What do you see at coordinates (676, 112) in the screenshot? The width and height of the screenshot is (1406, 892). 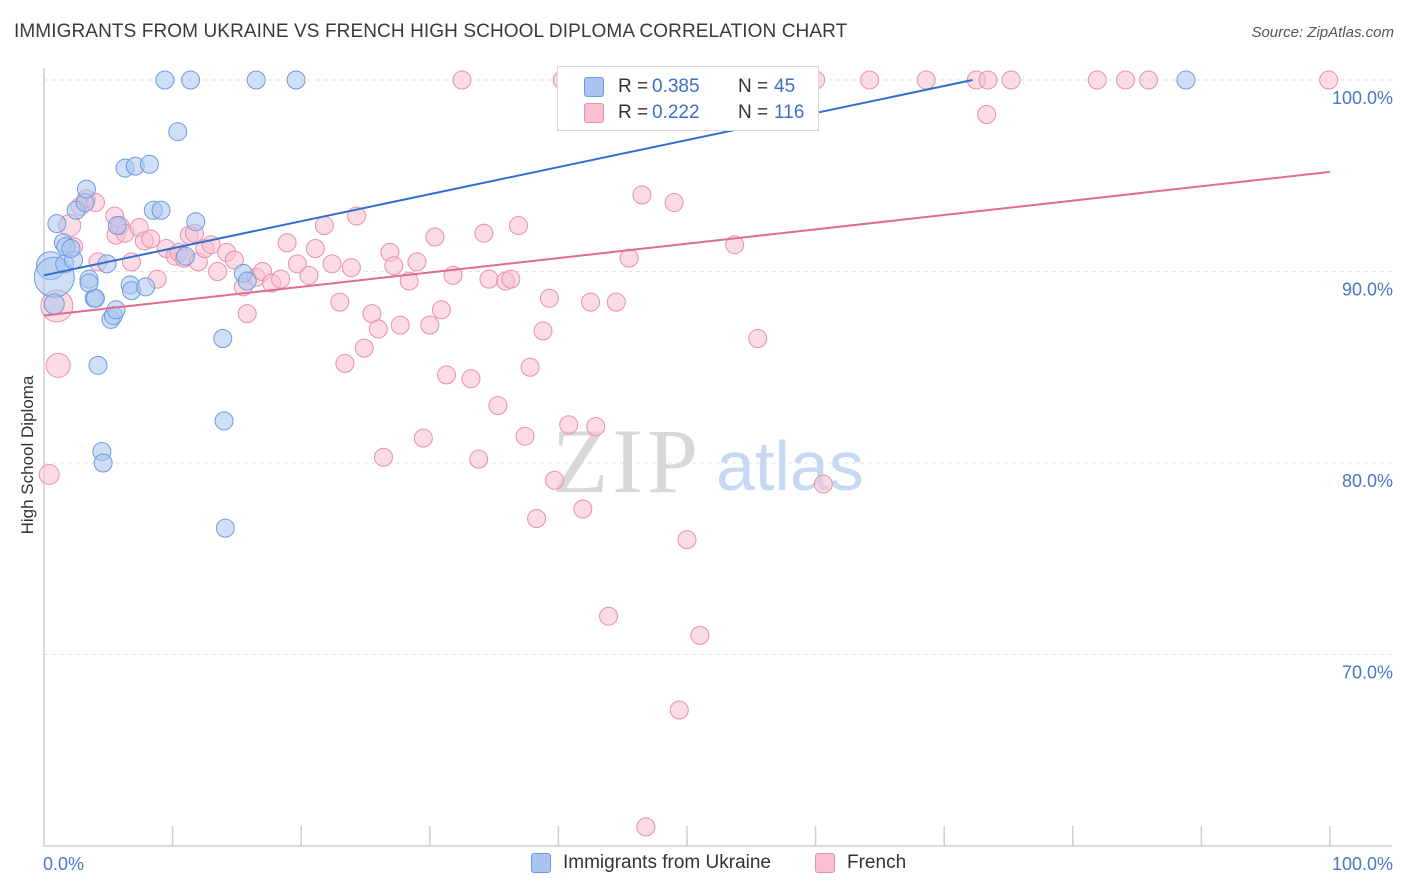 I see `legend-r-value: 0.222` at bounding box center [676, 112].